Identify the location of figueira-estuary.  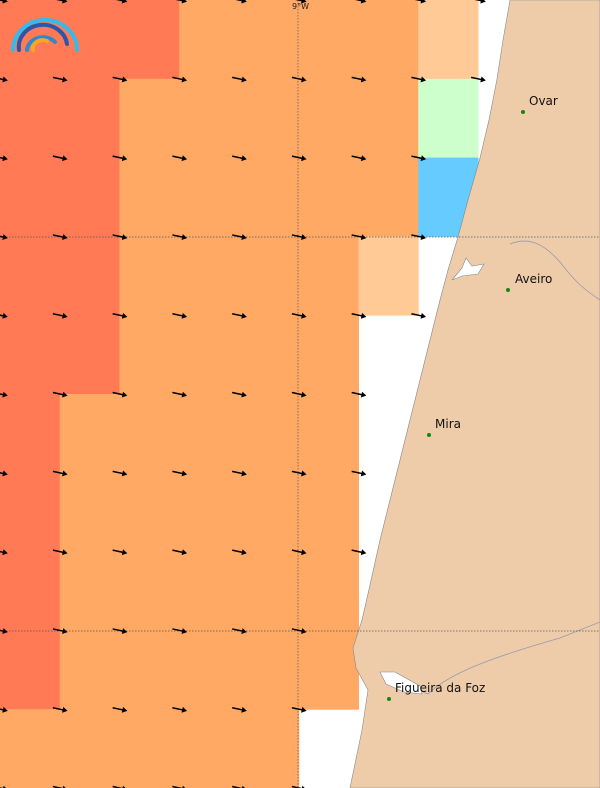
(401, 683).